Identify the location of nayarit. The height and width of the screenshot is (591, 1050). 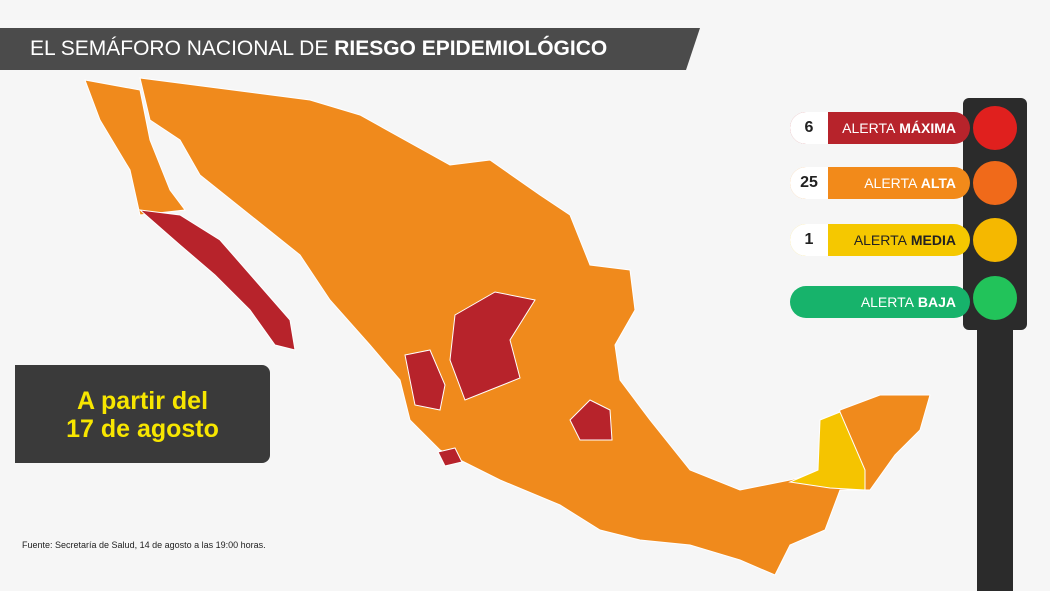
(425, 380).